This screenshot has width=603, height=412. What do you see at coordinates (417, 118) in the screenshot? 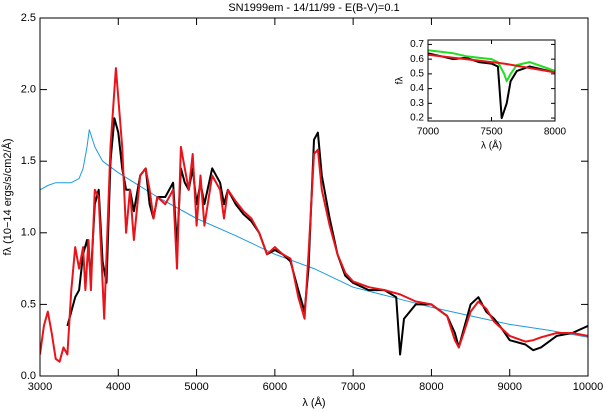
I see `y-tick-label: 0.2` at bounding box center [417, 118].